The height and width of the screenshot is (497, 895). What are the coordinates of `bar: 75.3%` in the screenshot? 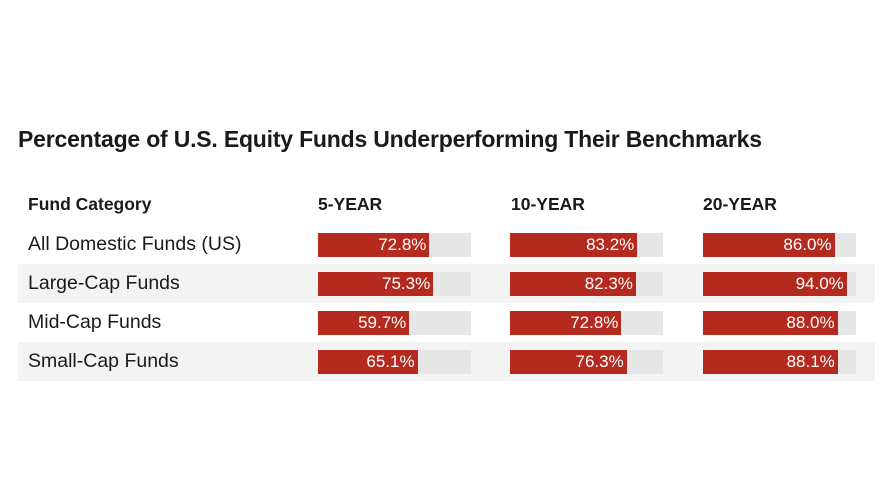 It's located at (376, 284).